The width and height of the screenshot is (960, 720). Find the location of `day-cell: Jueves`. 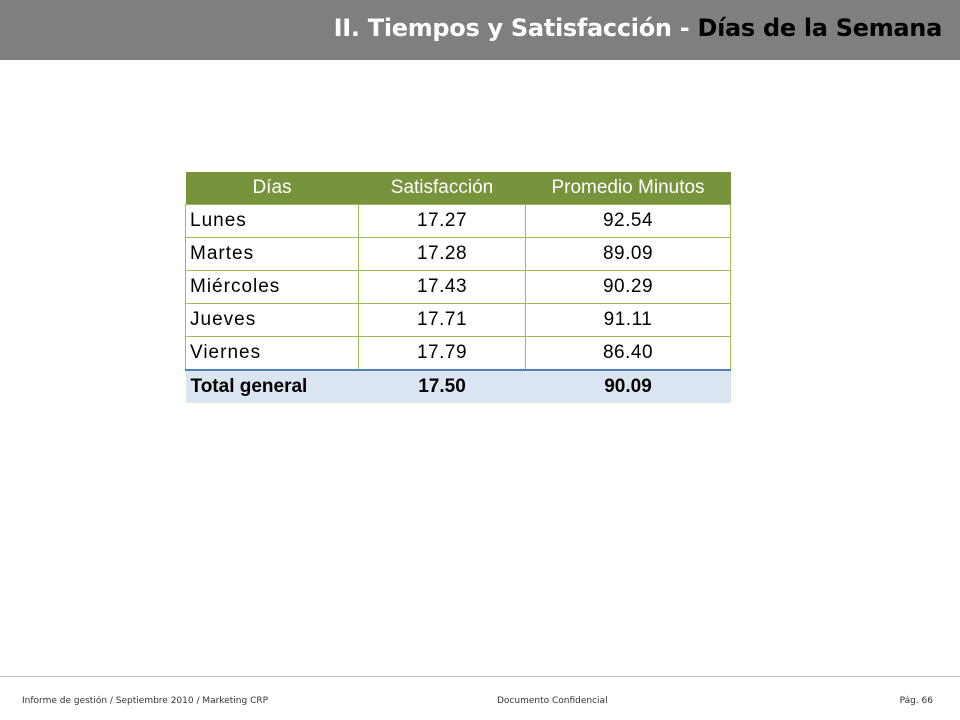

day-cell: Jueves is located at coordinates (272, 320).